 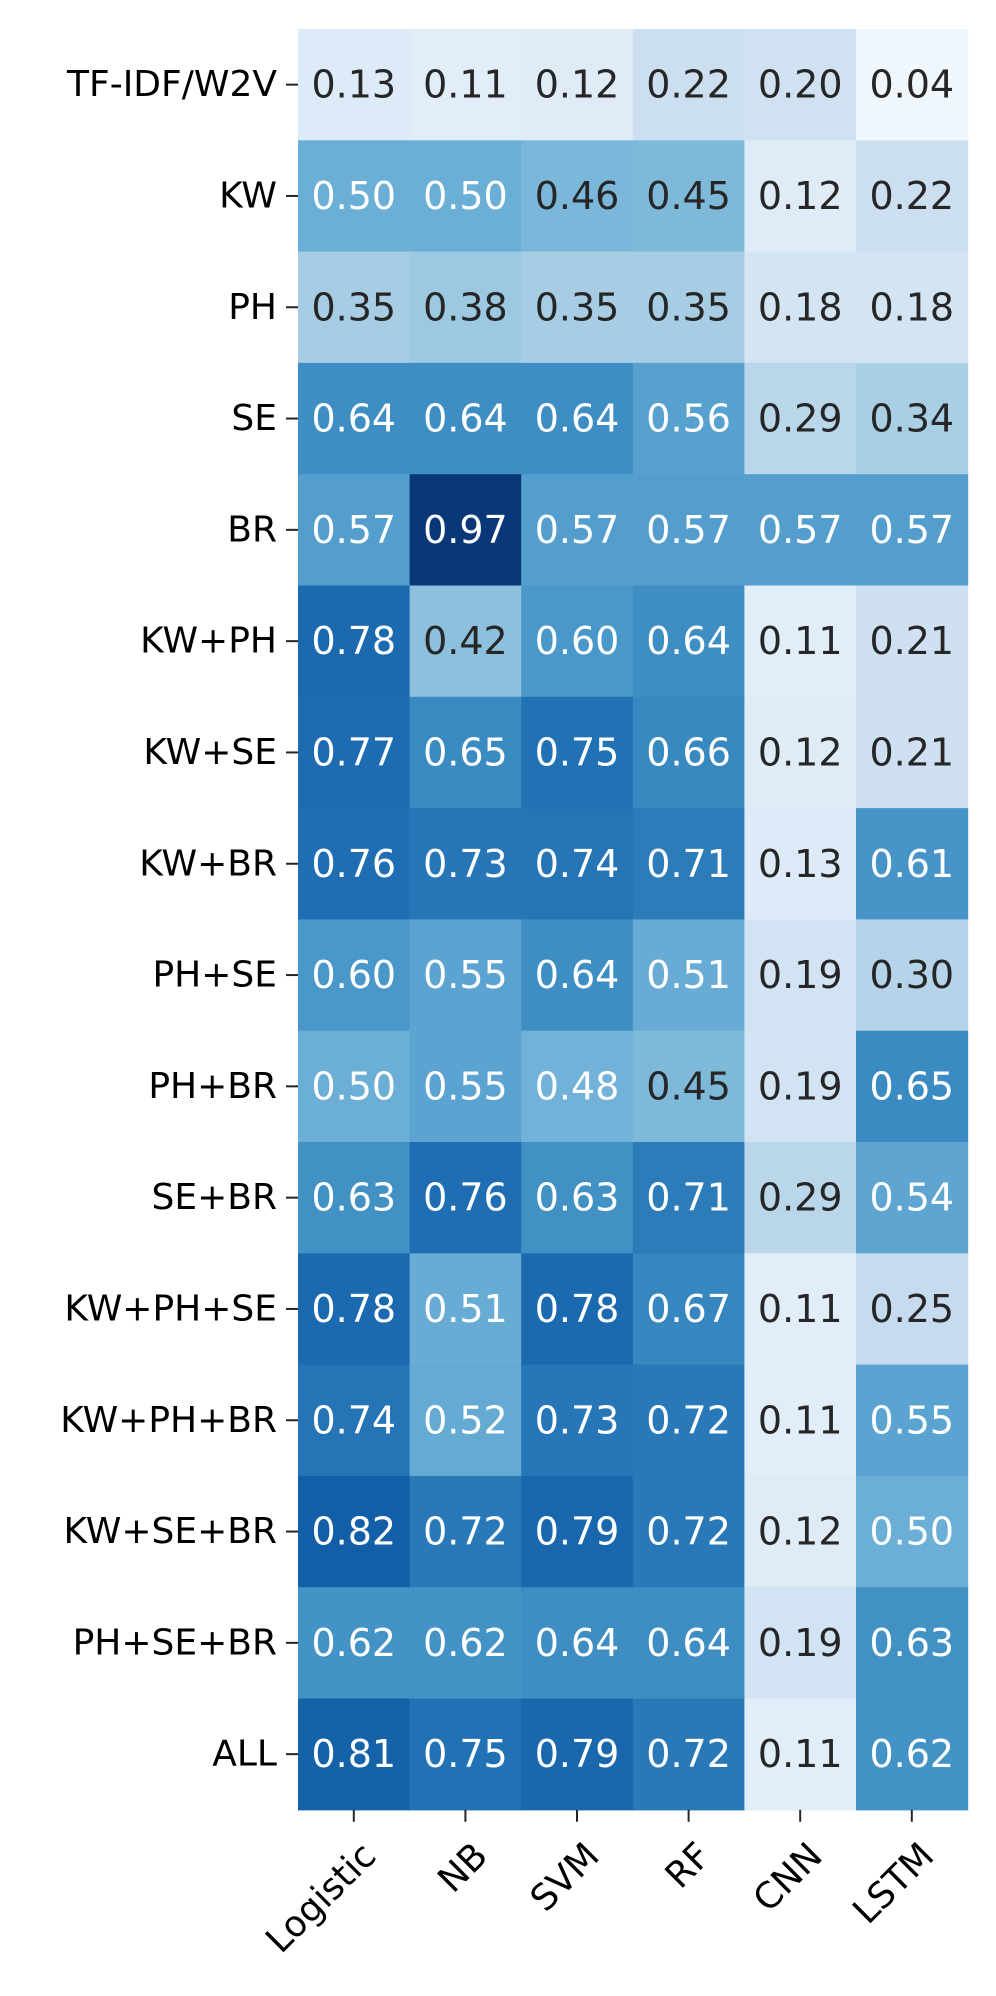 I want to click on cell-value-label: 0.04, so click(x=911, y=85).